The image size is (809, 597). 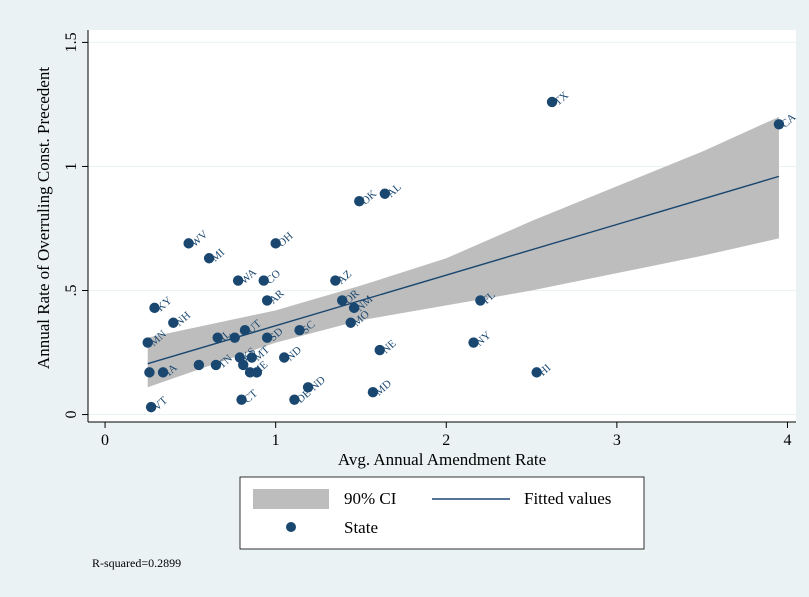 What do you see at coordinates (105, 440) in the screenshot?
I see `x-tick-label-0: 0` at bounding box center [105, 440].